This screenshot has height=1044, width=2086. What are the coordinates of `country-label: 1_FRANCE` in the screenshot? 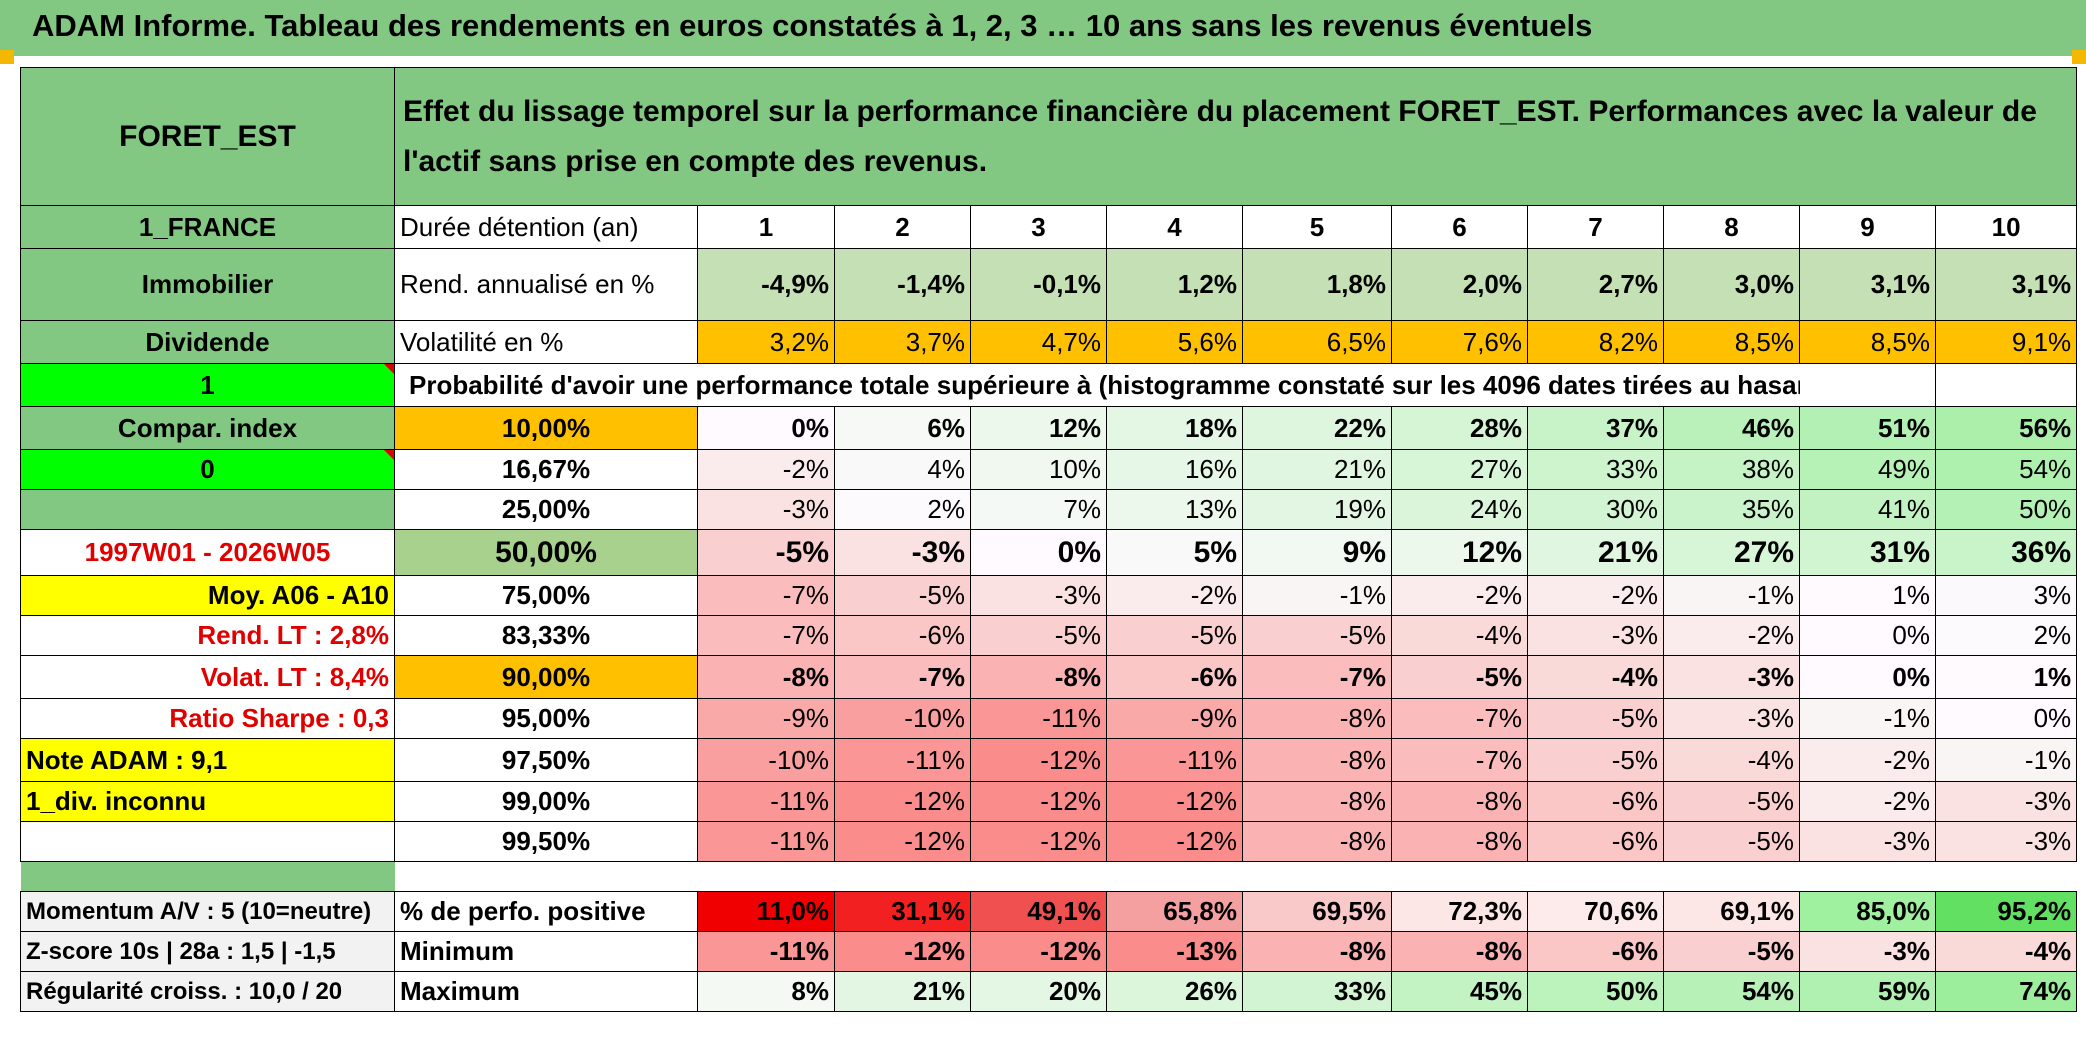 It's located at (207, 227).